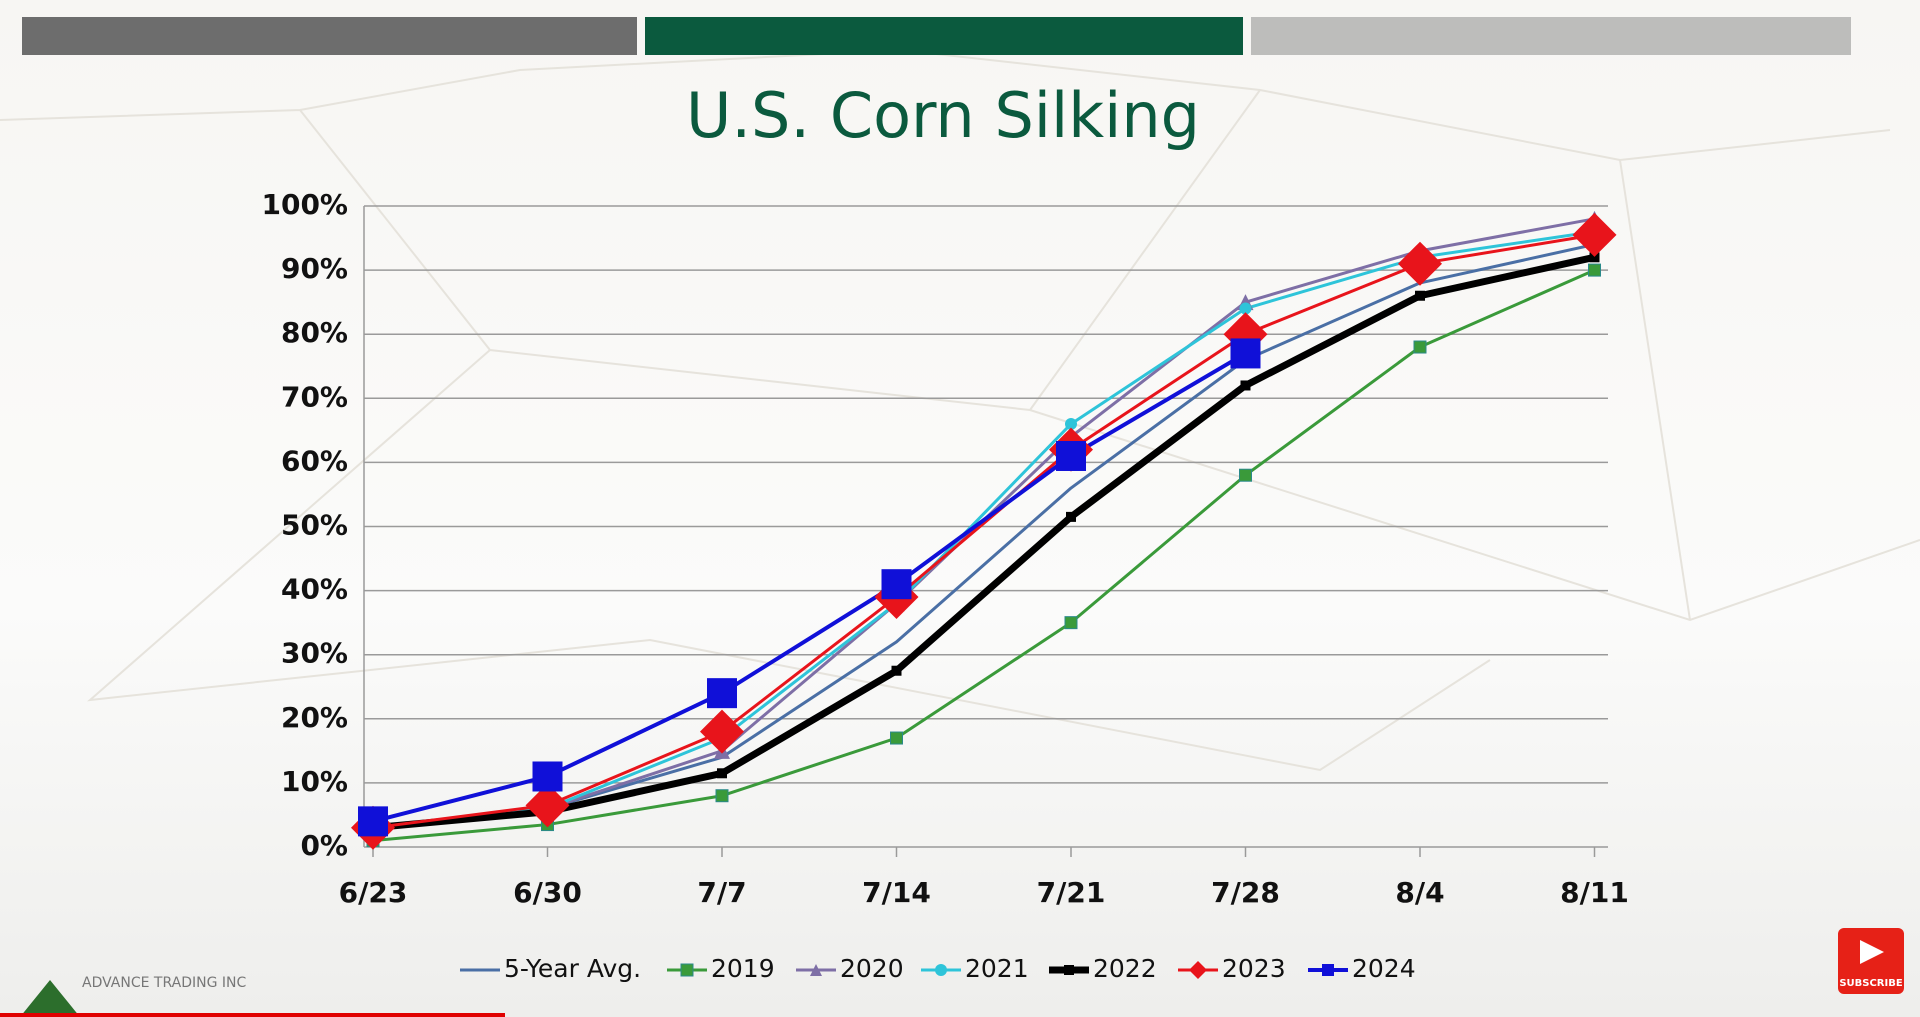 The height and width of the screenshot is (1017, 1920). I want to click on x-tick-label: 8/11, so click(1594, 892).